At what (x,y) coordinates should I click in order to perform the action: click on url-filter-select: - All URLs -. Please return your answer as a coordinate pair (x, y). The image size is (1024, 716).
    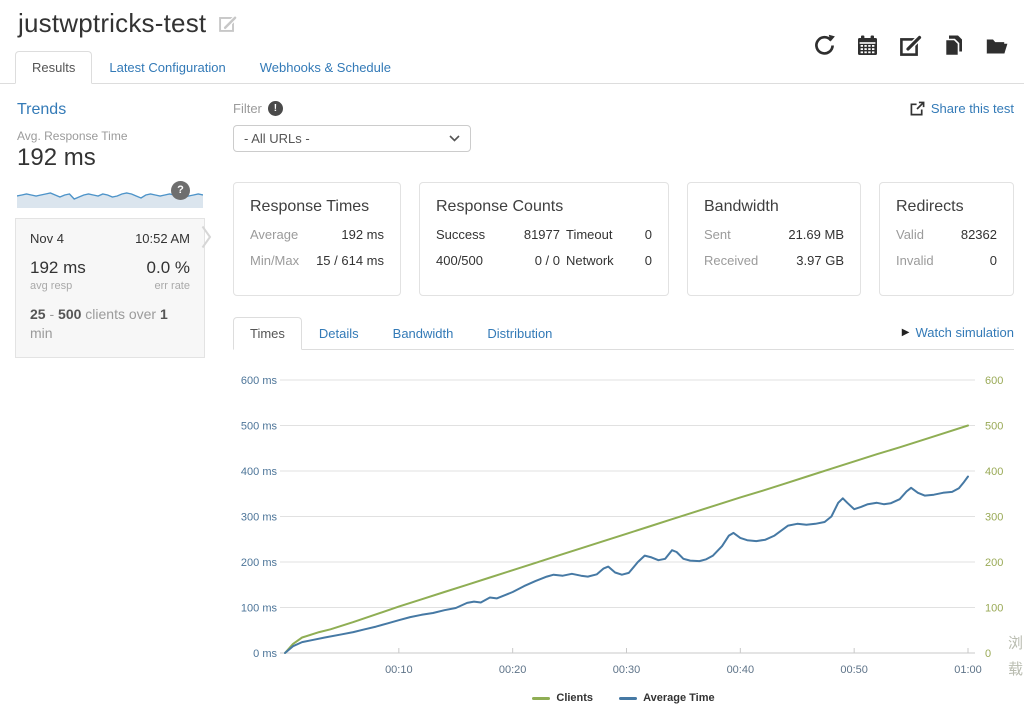
    Looking at the image, I should click on (352, 138).